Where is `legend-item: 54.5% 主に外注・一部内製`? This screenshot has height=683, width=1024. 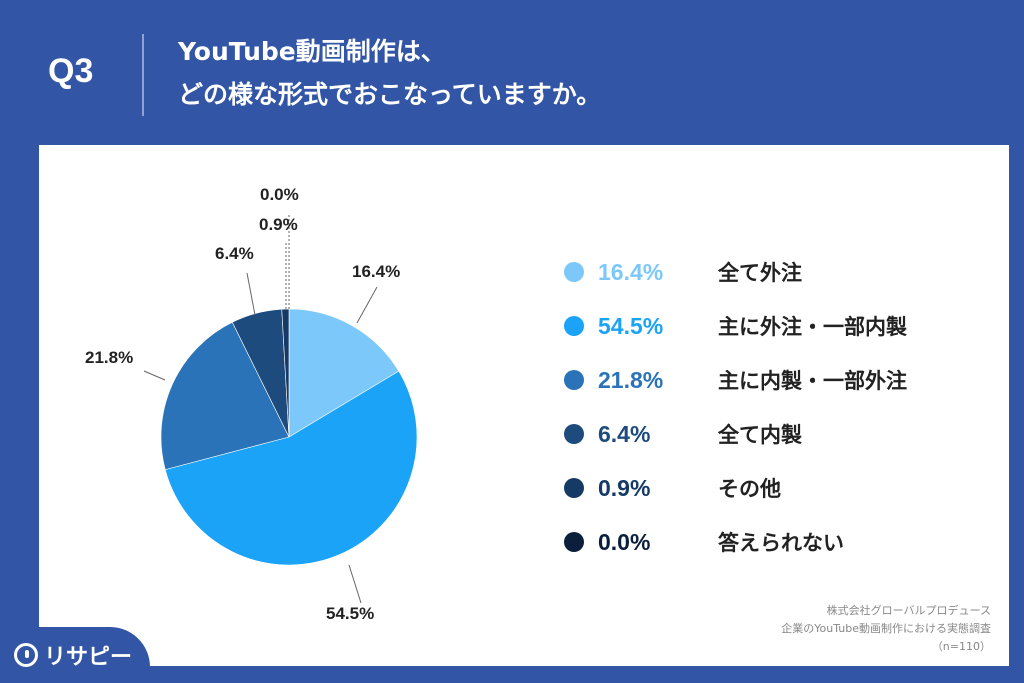 legend-item: 54.5% 主に外注・一部内製 is located at coordinates (735, 326).